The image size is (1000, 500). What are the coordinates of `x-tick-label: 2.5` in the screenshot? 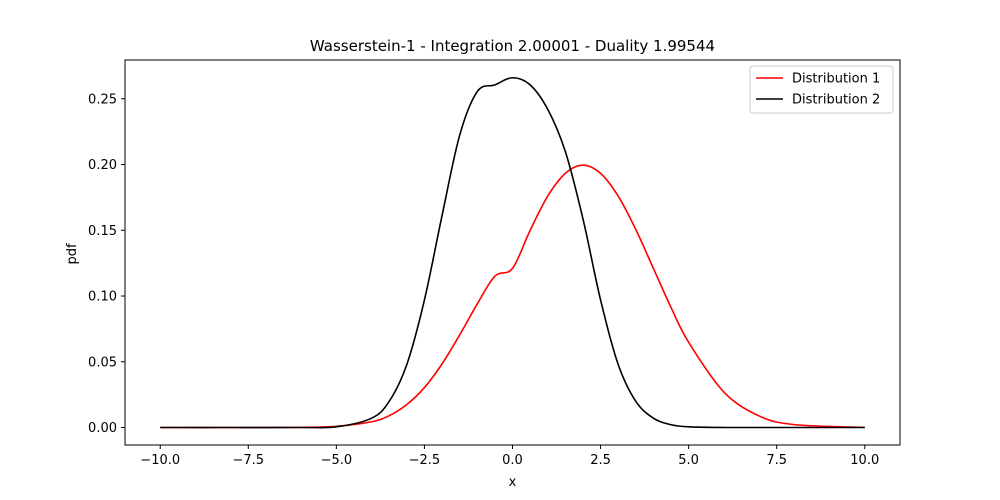 It's located at (600, 460).